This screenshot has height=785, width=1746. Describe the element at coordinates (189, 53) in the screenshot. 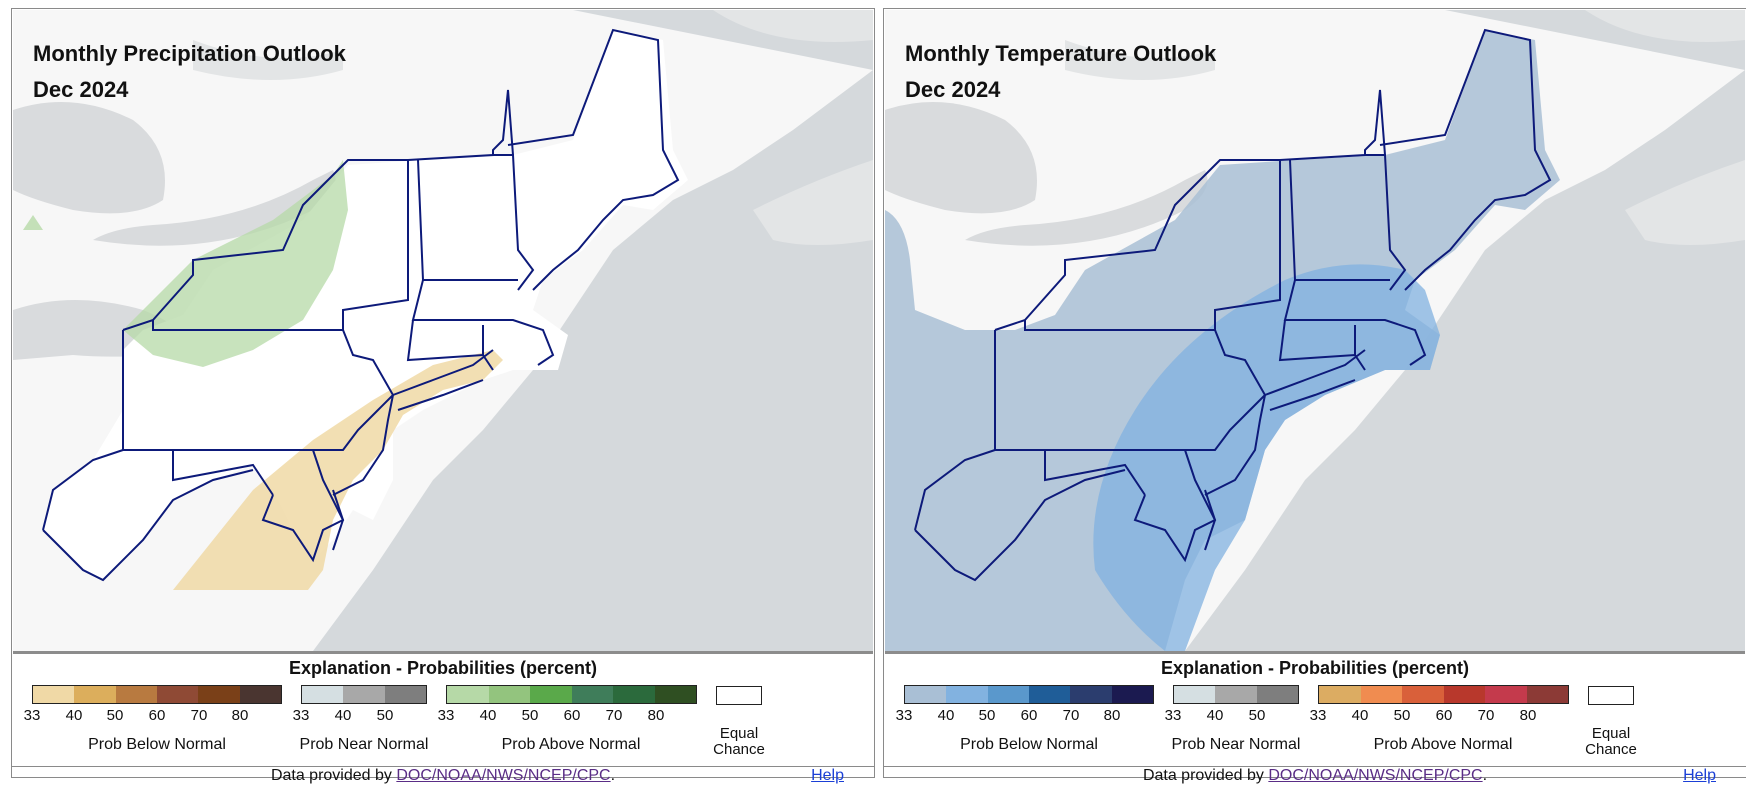

I see `map-title: Monthly Precipitation Outlook` at that location.